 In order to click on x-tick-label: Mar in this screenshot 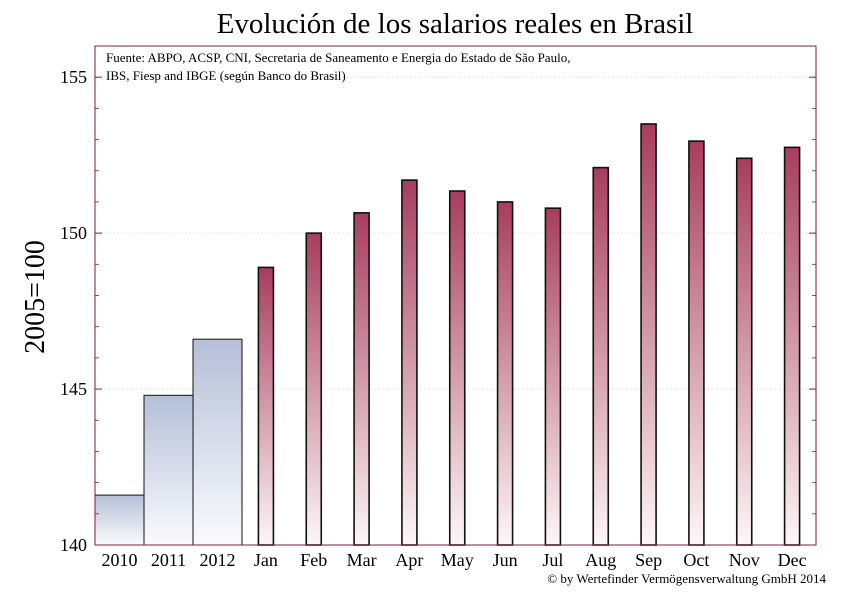, I will do `click(362, 560)`.